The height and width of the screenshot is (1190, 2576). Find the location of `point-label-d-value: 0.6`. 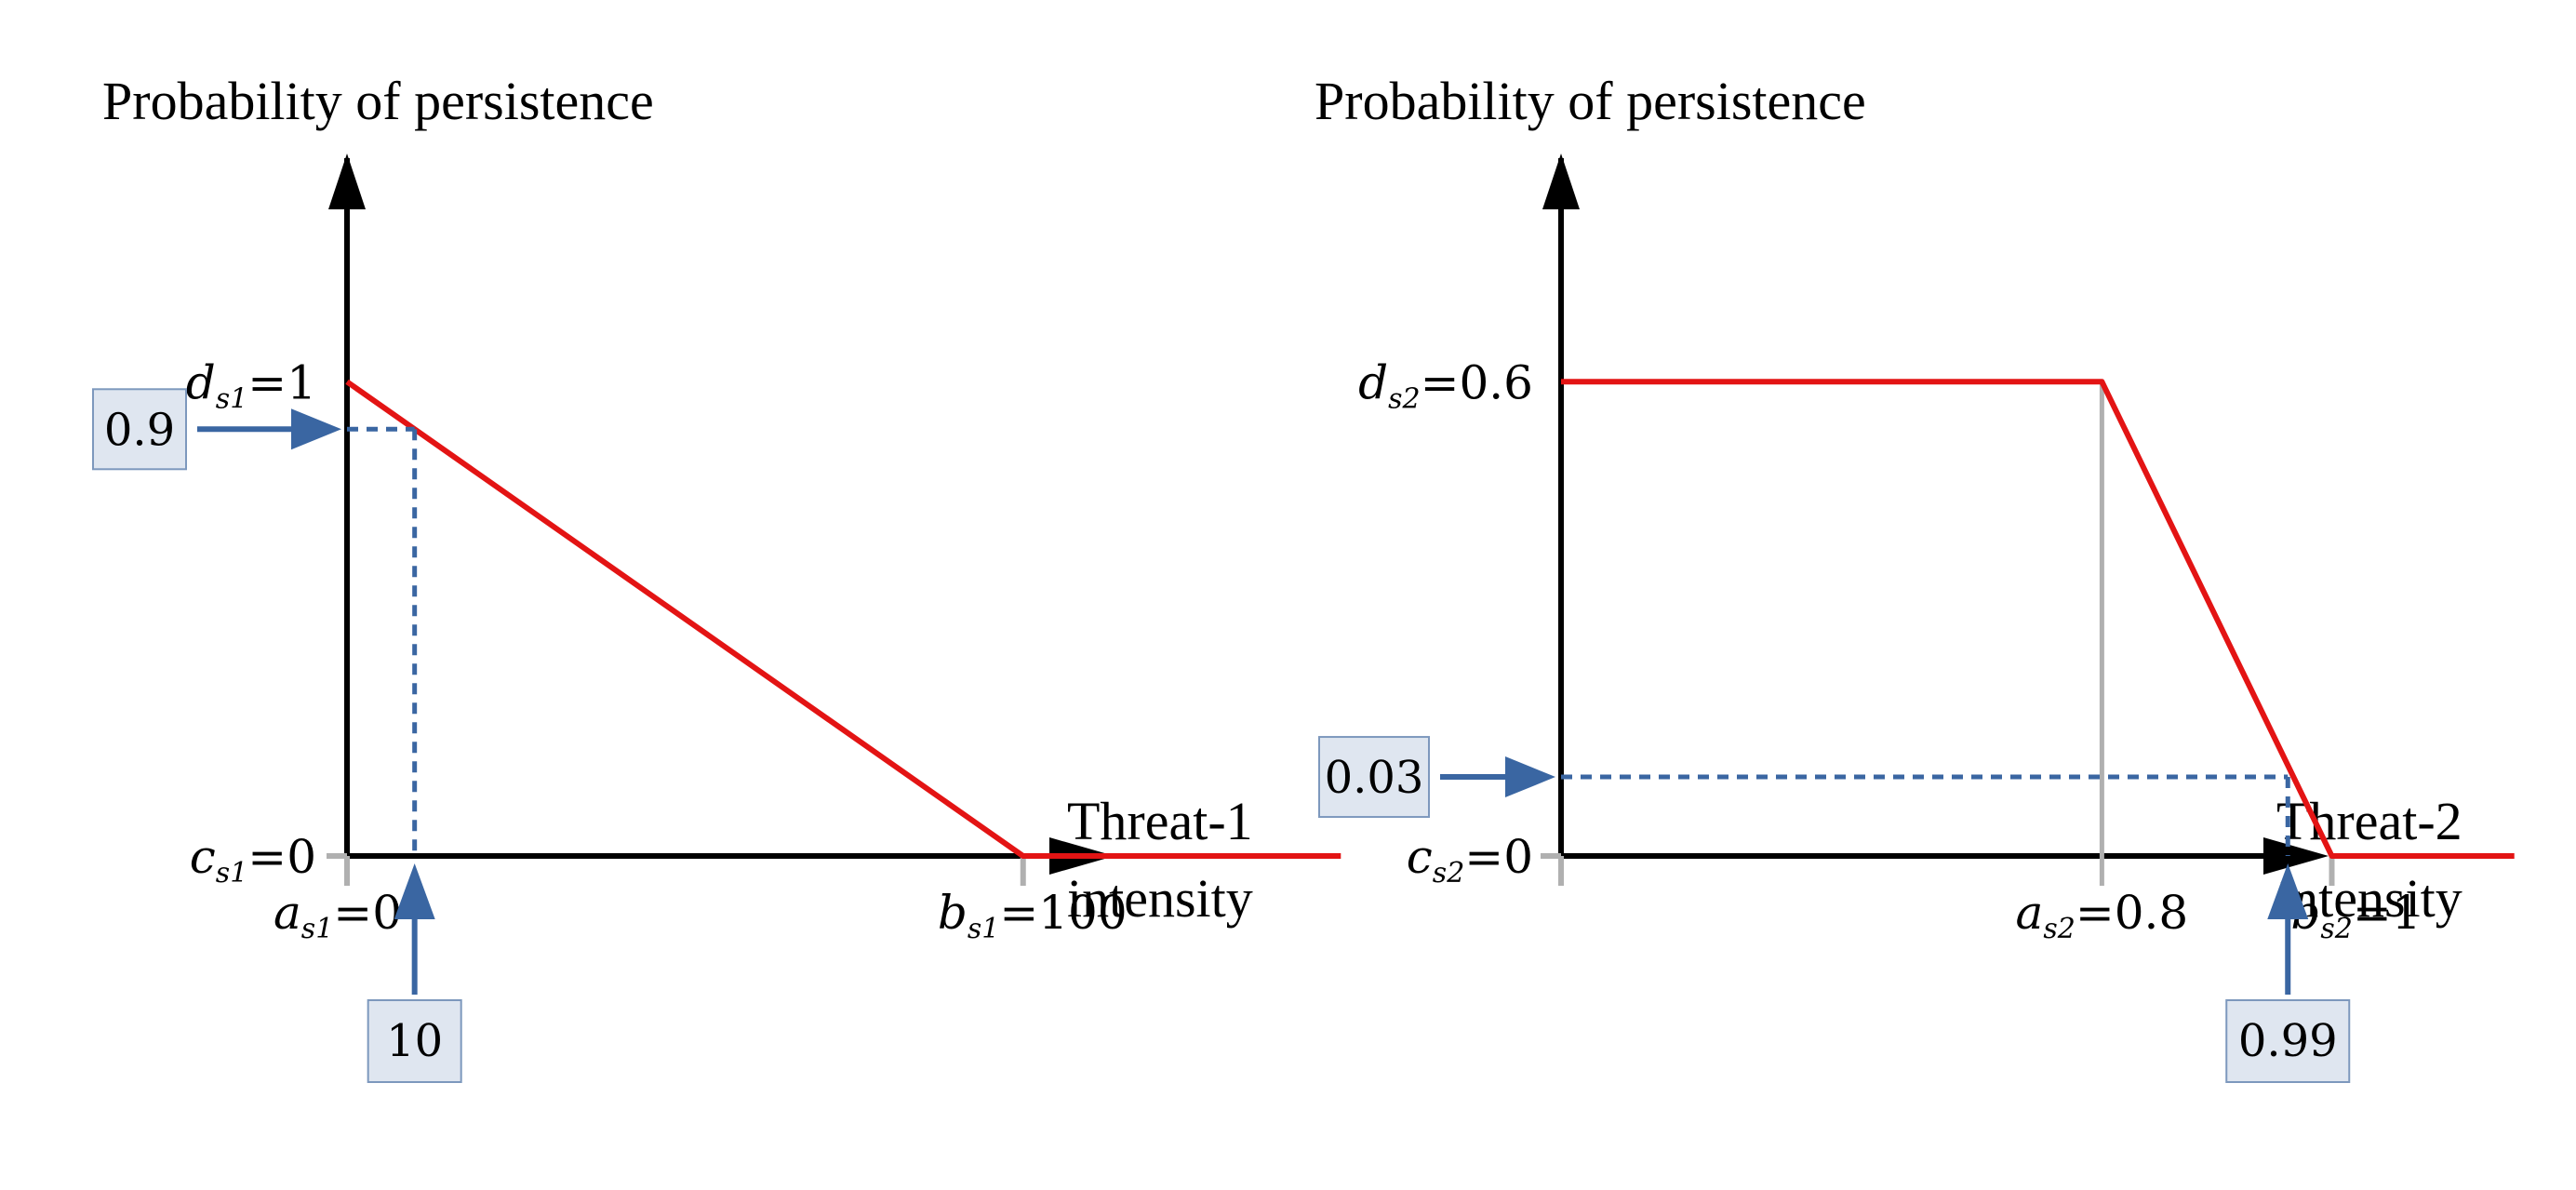

point-label-d-value: 0.6 is located at coordinates (1496, 382).